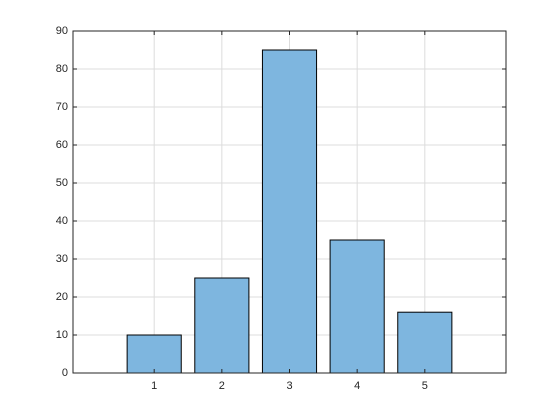  I want to click on y-tick-label: 70, so click(62, 107).